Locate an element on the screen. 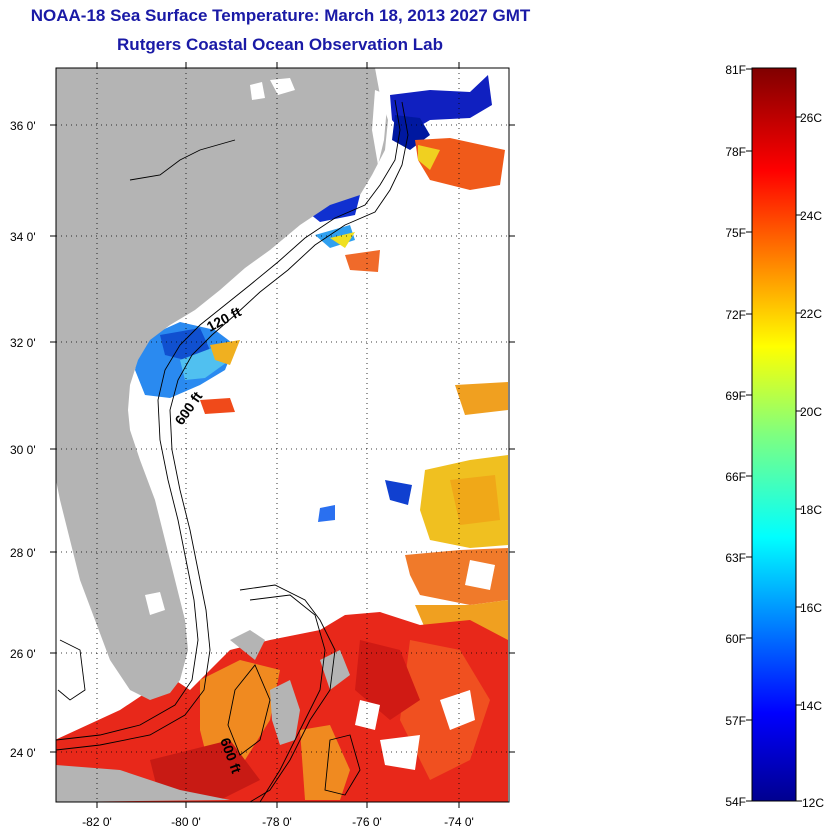 The height and width of the screenshot is (832, 833). colorbar-c-label: 18C is located at coordinates (811, 510).